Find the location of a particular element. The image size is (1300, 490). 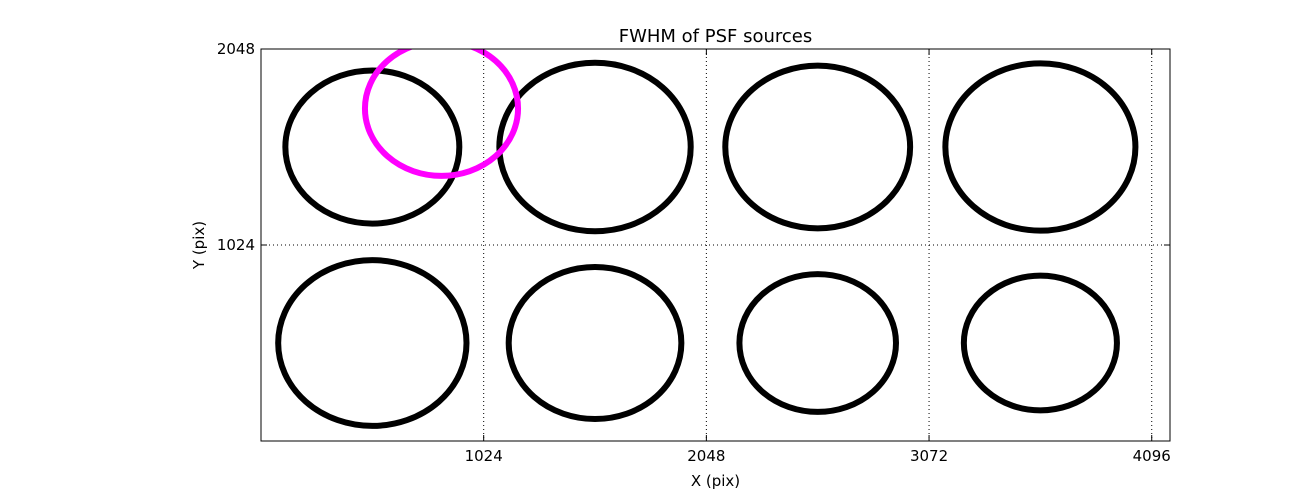

x-tick-label: 2048 is located at coordinates (706, 456).